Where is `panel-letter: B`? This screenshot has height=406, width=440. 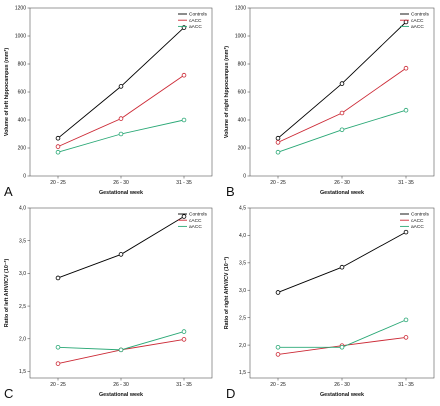 panel-letter: B is located at coordinates (230, 191).